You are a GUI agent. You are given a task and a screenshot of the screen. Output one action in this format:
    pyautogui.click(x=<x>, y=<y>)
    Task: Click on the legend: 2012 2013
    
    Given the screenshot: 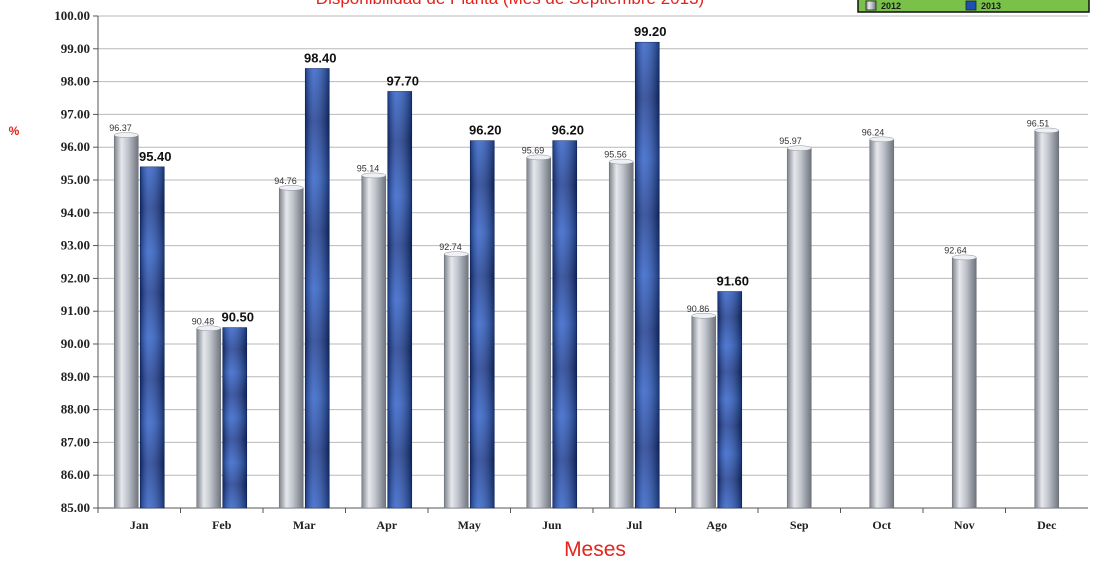 What is the action you would take?
    pyautogui.click(x=973, y=6)
    